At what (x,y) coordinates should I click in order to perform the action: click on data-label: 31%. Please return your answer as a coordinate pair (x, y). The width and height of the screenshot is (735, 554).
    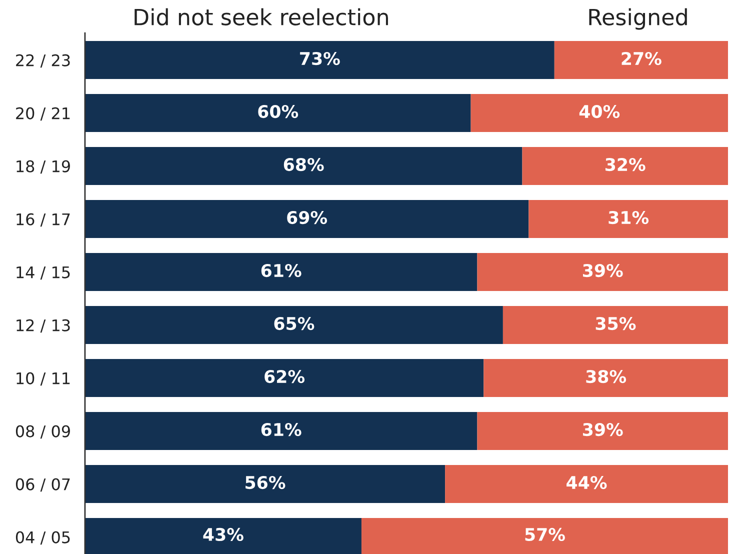
    Looking at the image, I should click on (628, 217).